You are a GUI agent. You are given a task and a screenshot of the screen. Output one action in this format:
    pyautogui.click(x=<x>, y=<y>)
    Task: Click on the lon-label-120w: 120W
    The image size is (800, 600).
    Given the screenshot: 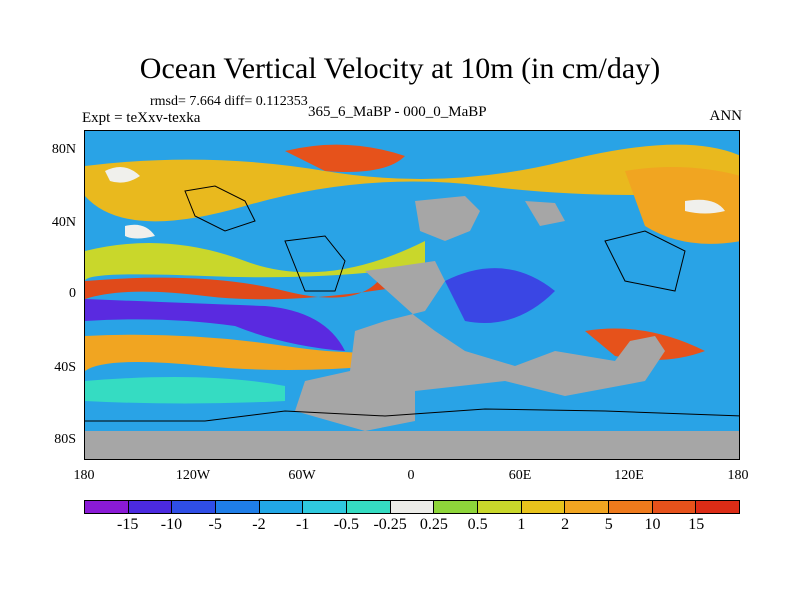 What is the action you would take?
    pyautogui.click(x=193, y=475)
    